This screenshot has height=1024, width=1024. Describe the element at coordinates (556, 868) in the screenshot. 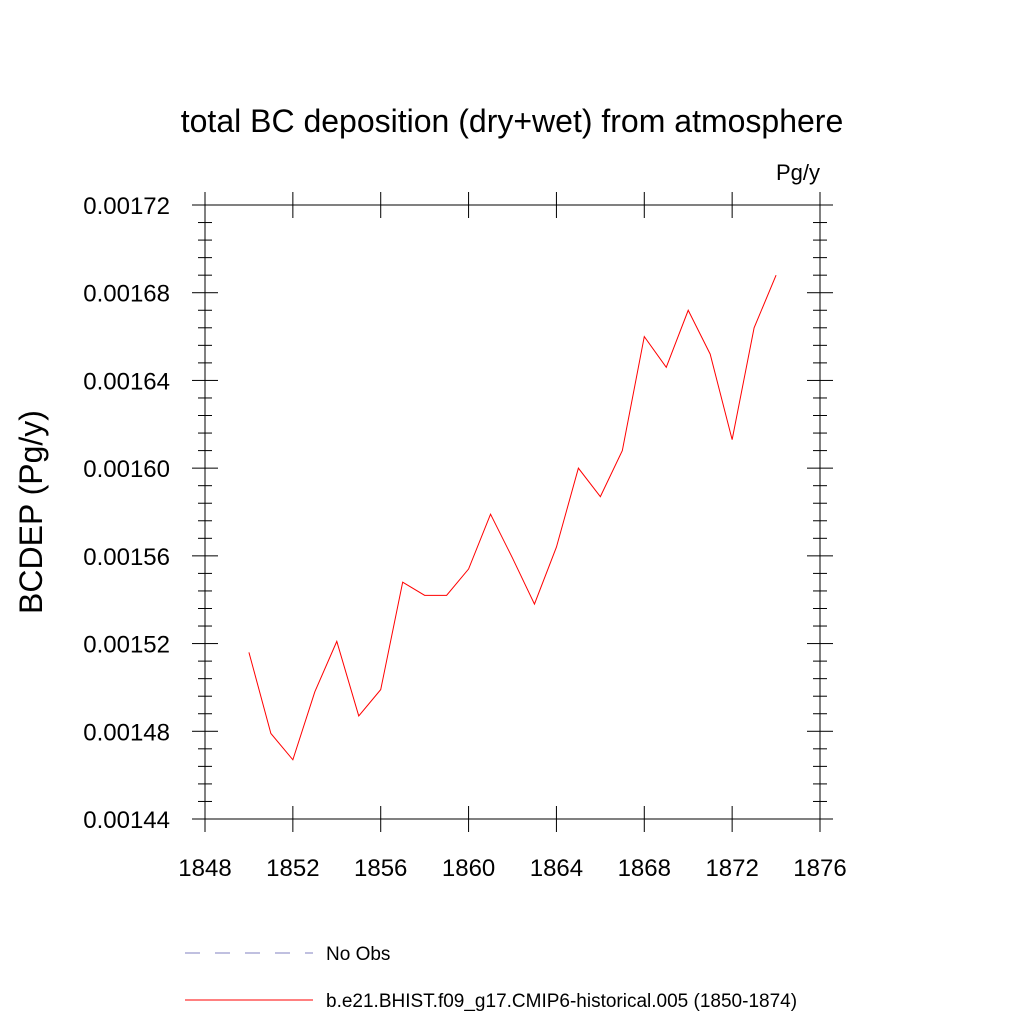

I see `x-tick-label: 1864` at that location.